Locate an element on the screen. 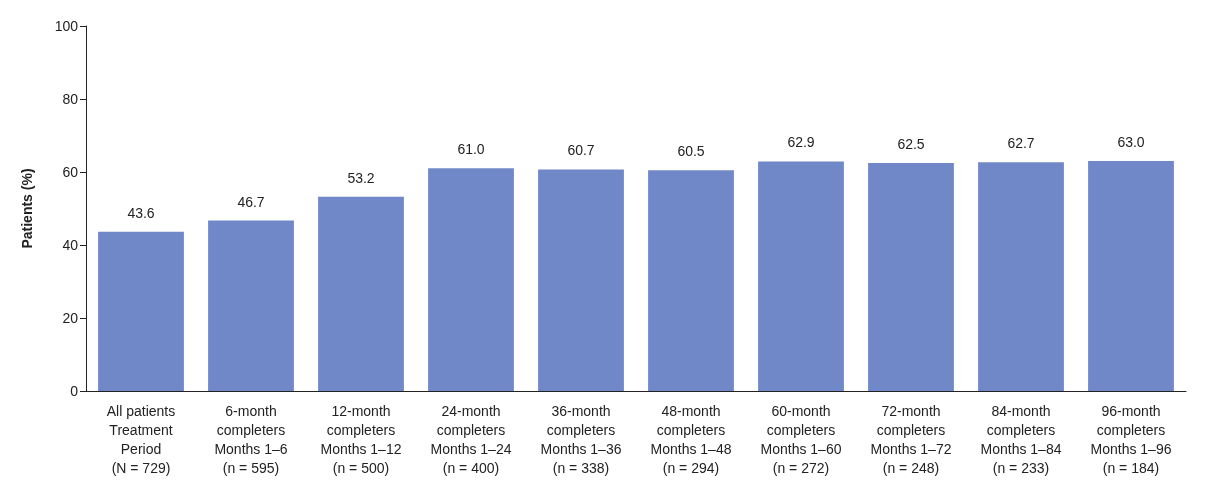 The height and width of the screenshot is (491, 1223). x-tick-label: 96-month completers Months 1–96 (n = 184) is located at coordinates (1131, 439).